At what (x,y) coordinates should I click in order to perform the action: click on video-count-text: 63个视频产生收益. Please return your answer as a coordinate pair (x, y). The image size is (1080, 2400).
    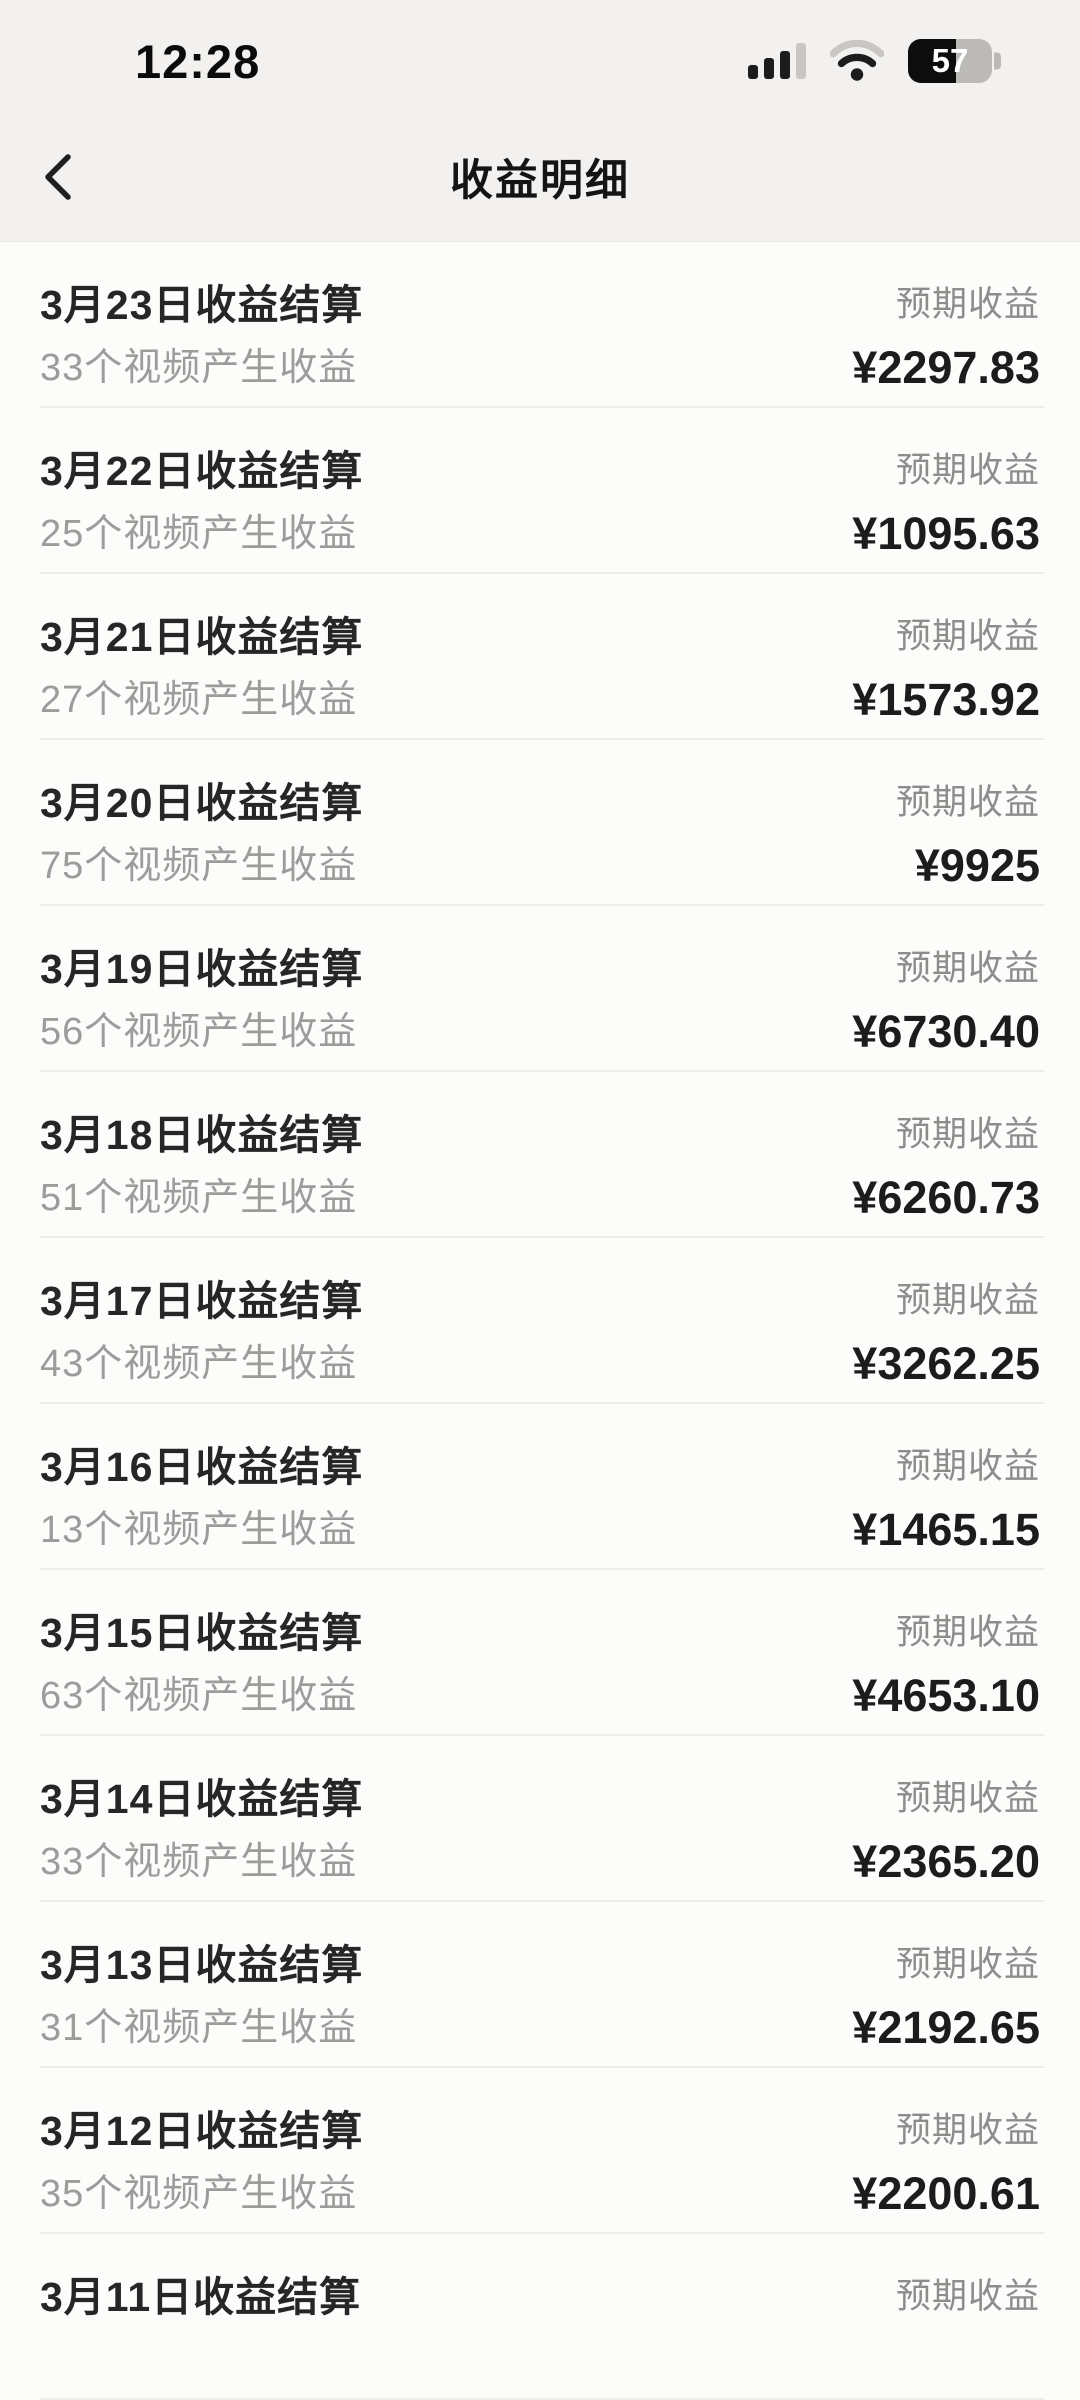
    Looking at the image, I should click on (199, 1696).